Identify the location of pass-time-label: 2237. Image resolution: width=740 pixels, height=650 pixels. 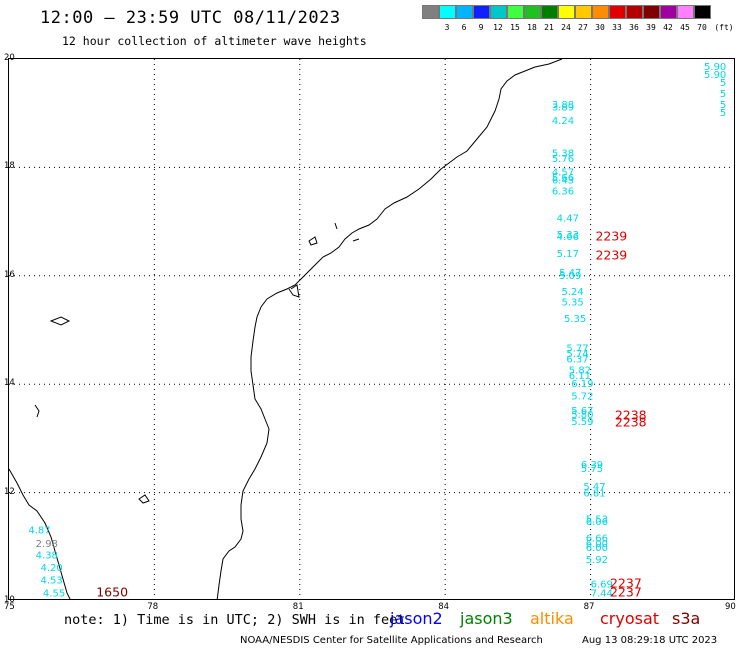
(626, 592).